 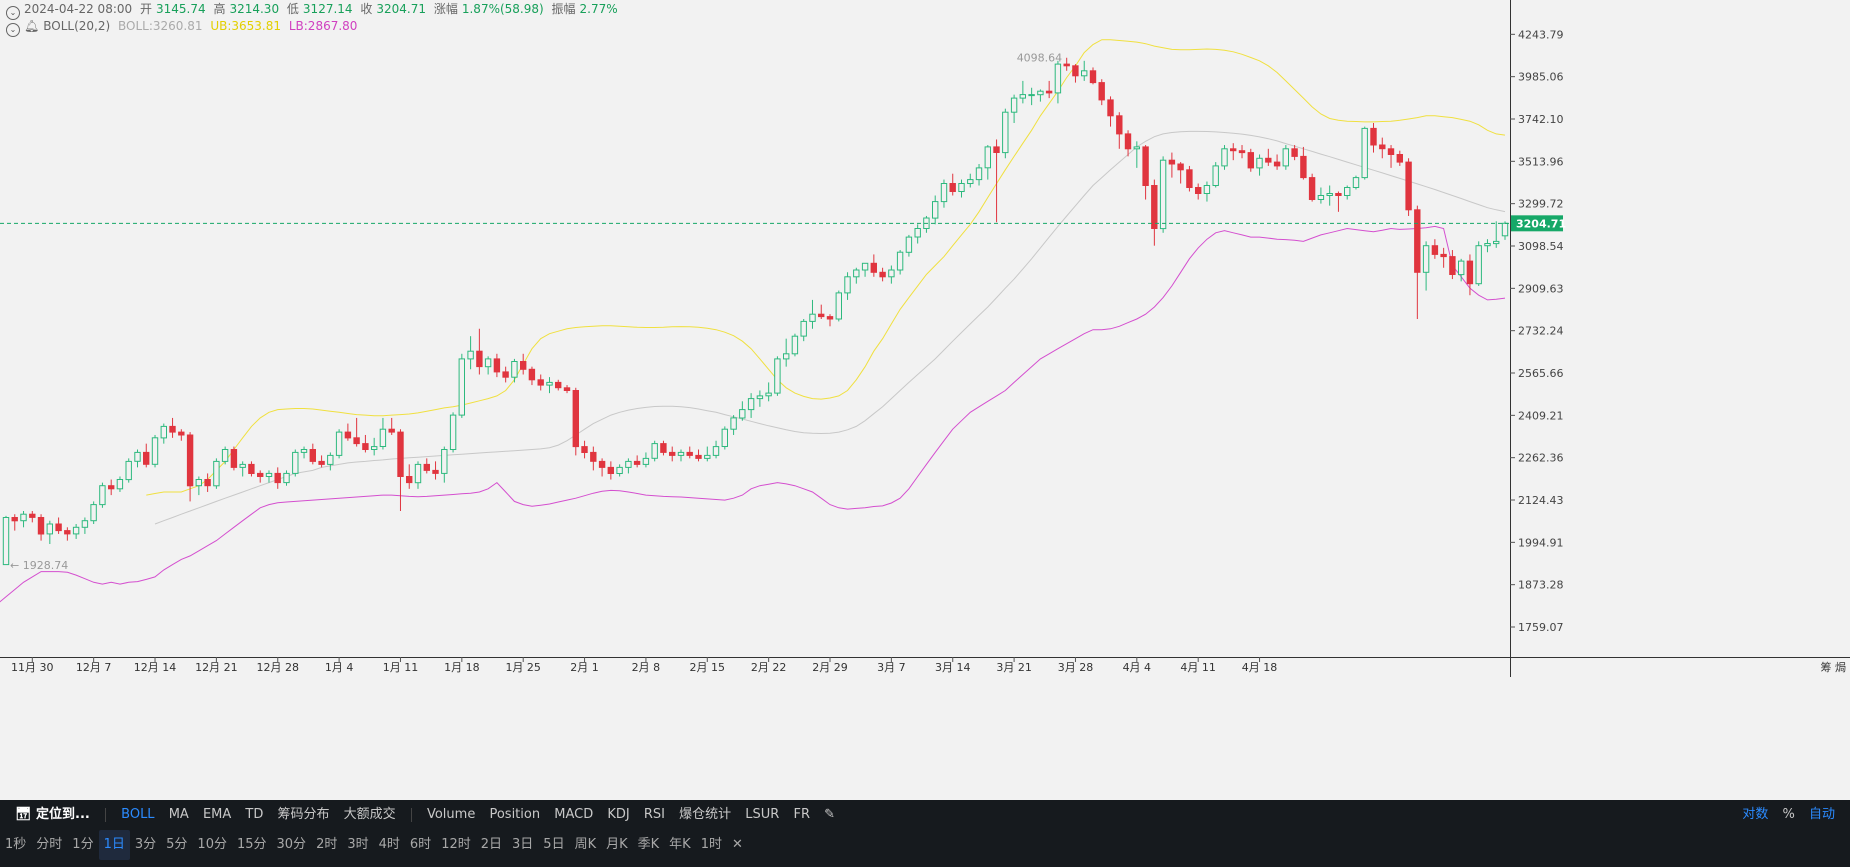 I want to click on price-tick-label: 2732.24, so click(x=1541, y=331).